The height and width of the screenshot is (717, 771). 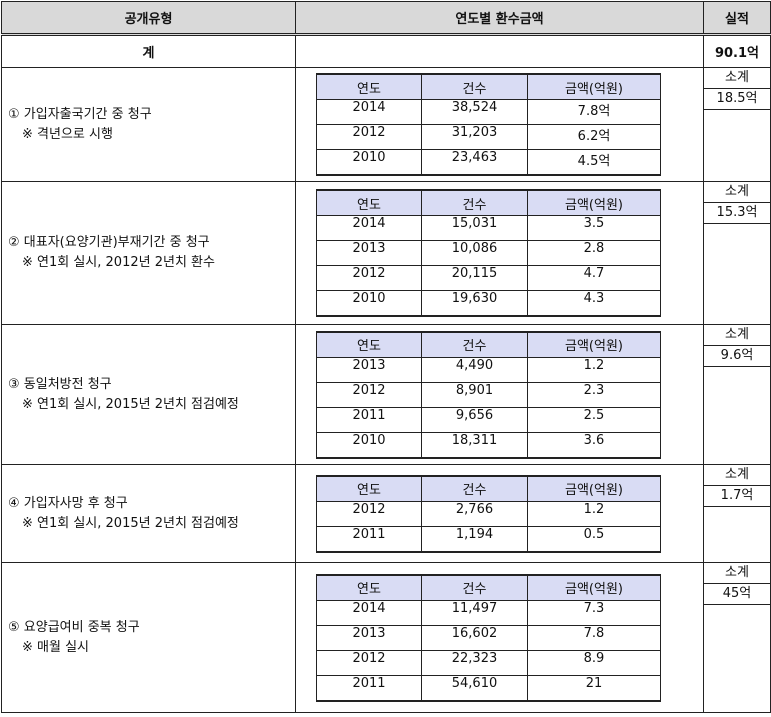 I want to click on amount-cell: 21, so click(x=594, y=688).